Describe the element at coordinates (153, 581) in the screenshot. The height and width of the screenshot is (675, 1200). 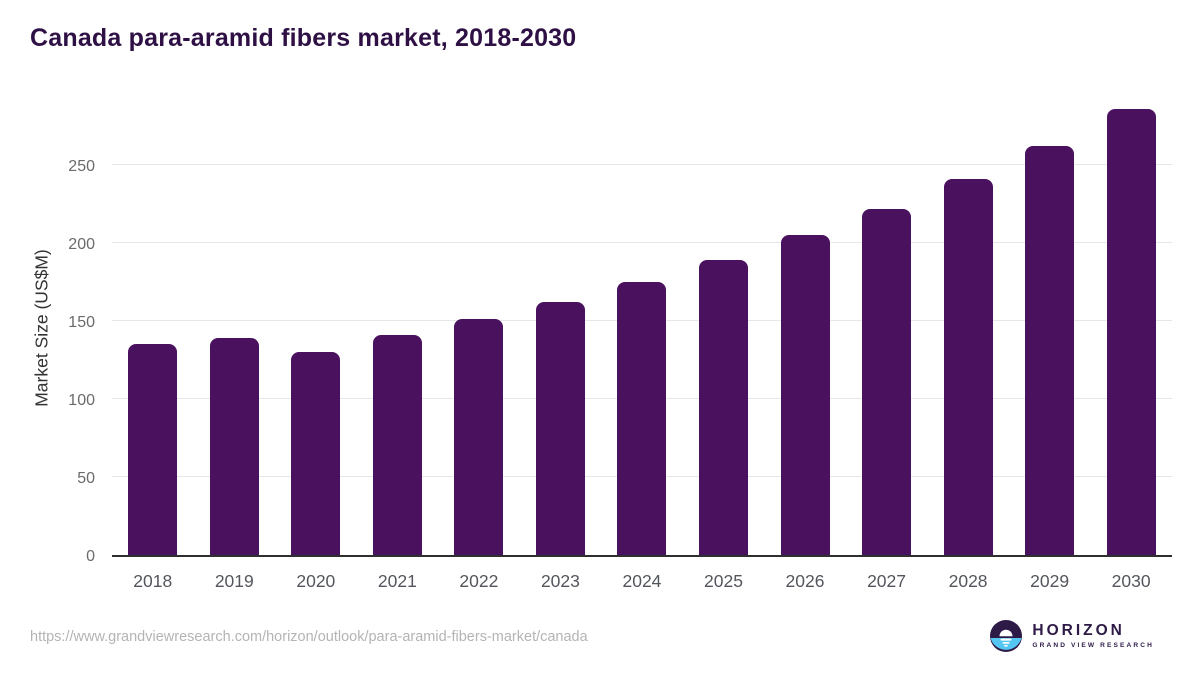
I see `x-label-2018: 2018` at that location.